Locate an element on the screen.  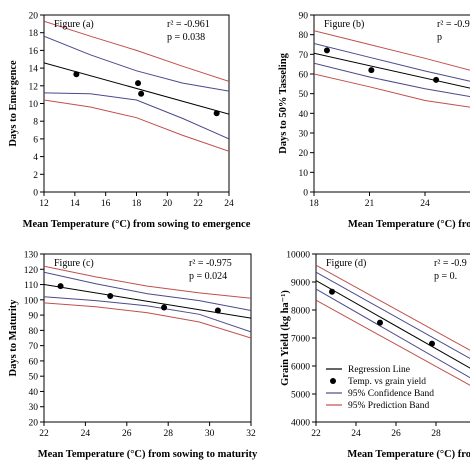
y-axis-label: Days to Emergence is located at coordinates (13, 103).